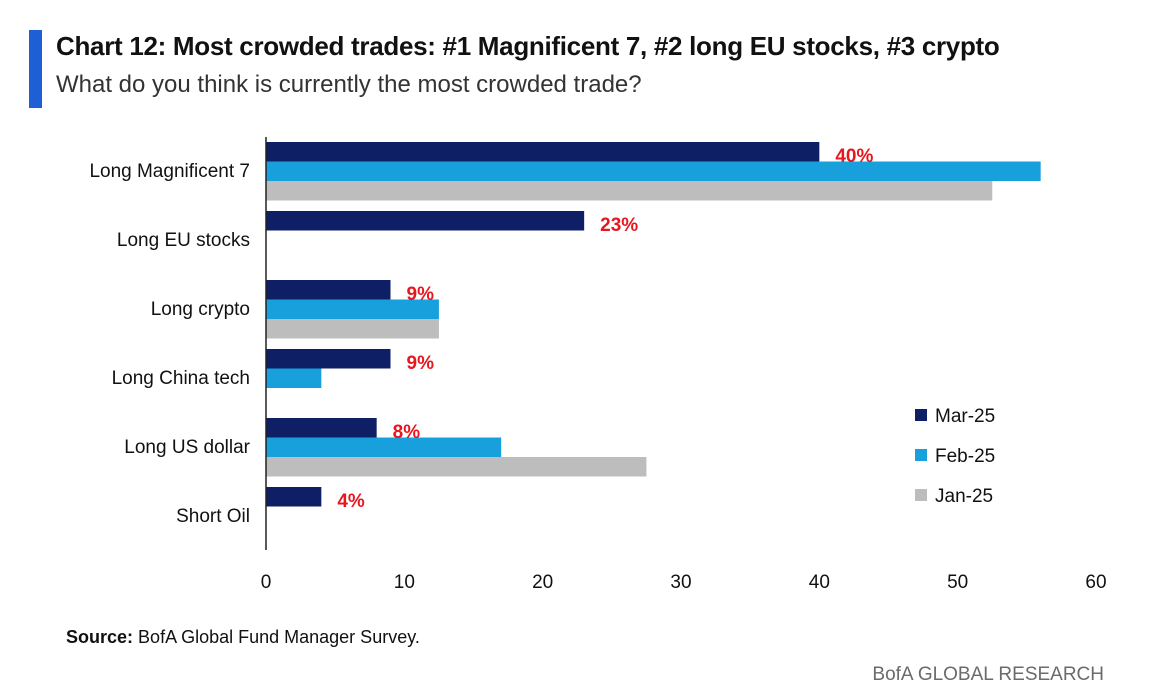 This screenshot has width=1154, height=699. I want to click on data-label: 8%, so click(407, 432).